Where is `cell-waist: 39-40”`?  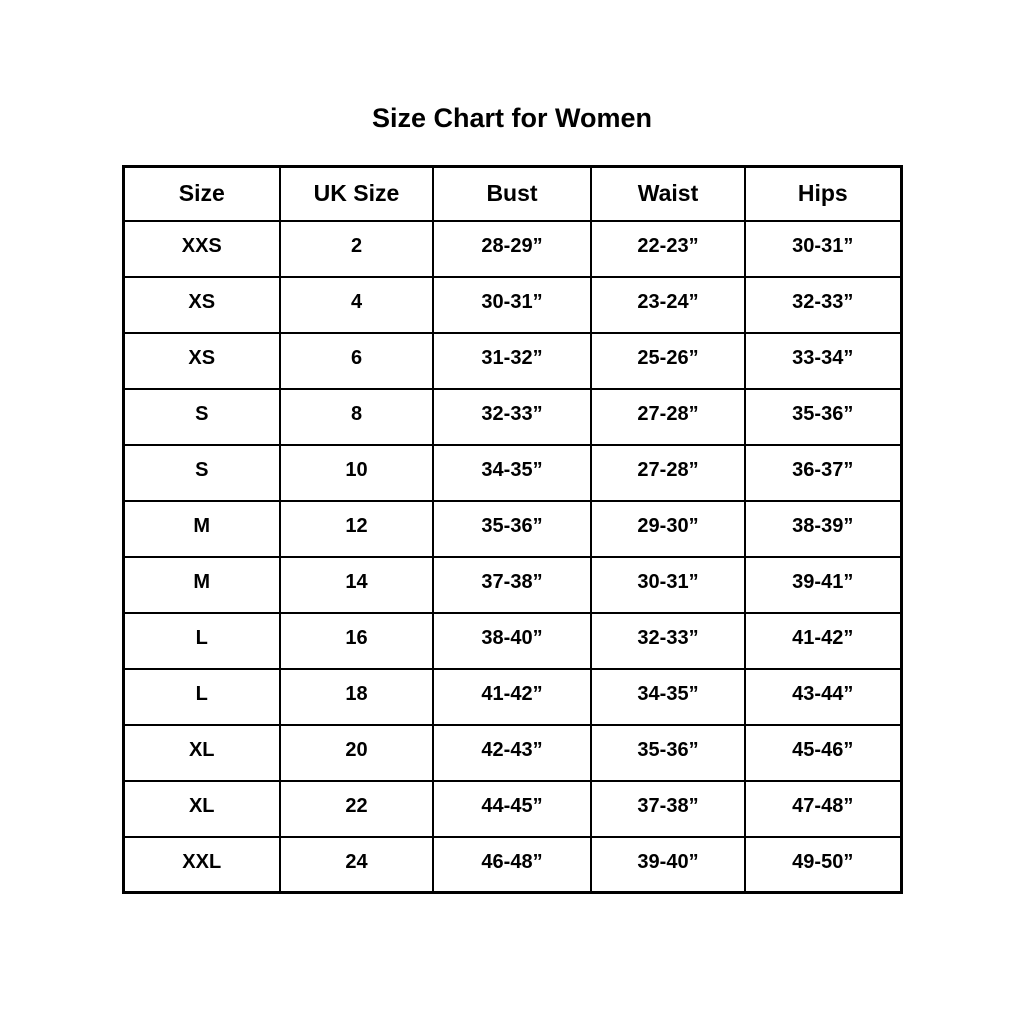 cell-waist: 39-40” is located at coordinates (668, 864).